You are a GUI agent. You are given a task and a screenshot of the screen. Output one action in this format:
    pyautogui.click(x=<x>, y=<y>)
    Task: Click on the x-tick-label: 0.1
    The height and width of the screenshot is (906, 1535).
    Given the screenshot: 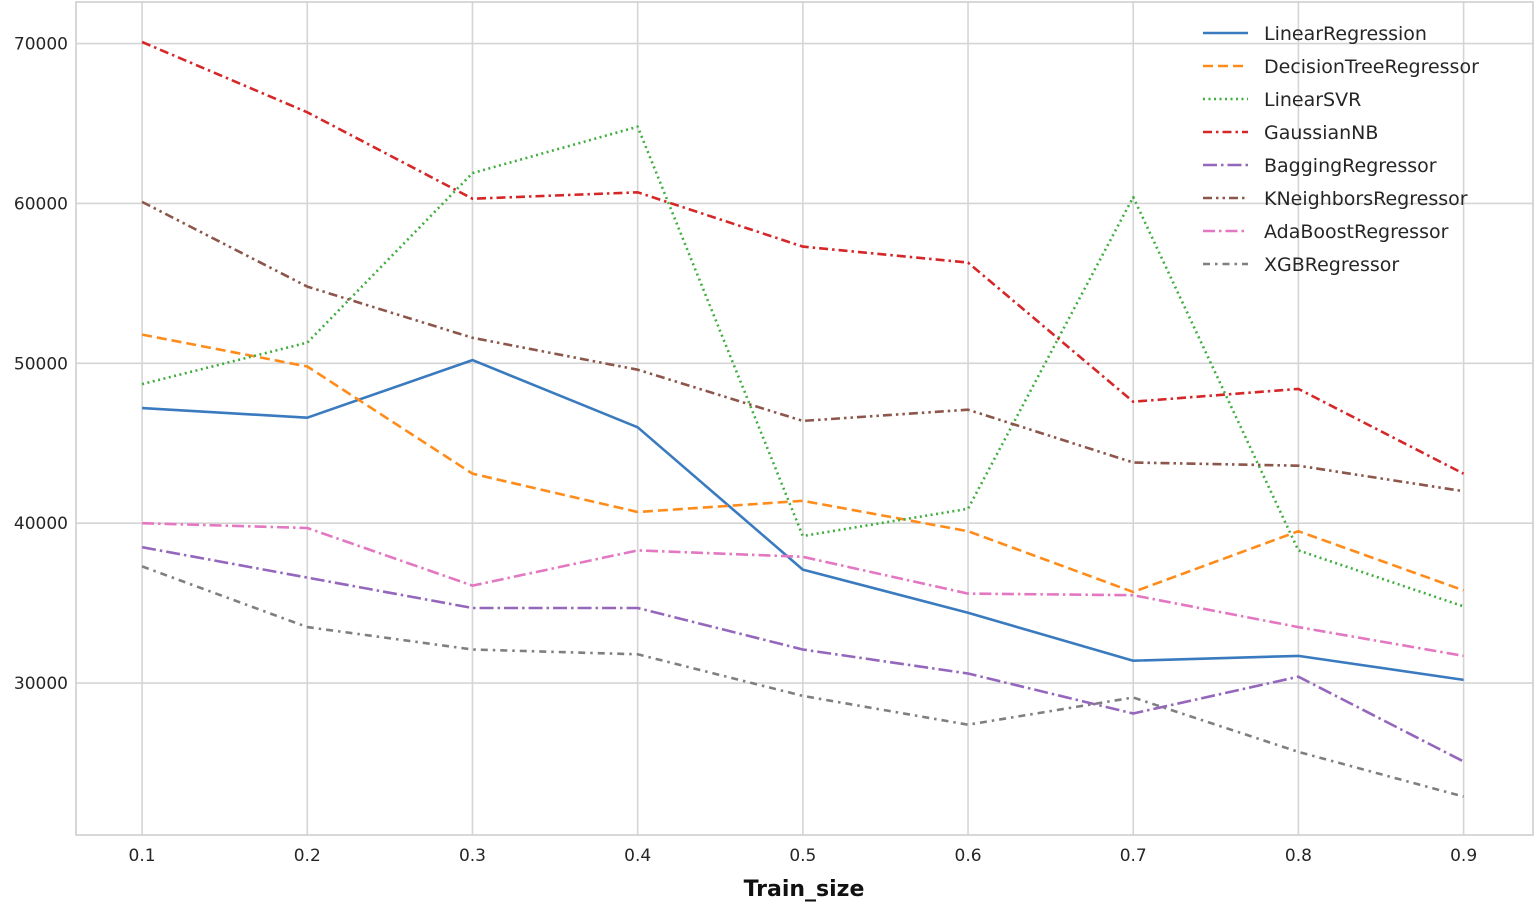 What is the action you would take?
    pyautogui.click(x=142, y=856)
    